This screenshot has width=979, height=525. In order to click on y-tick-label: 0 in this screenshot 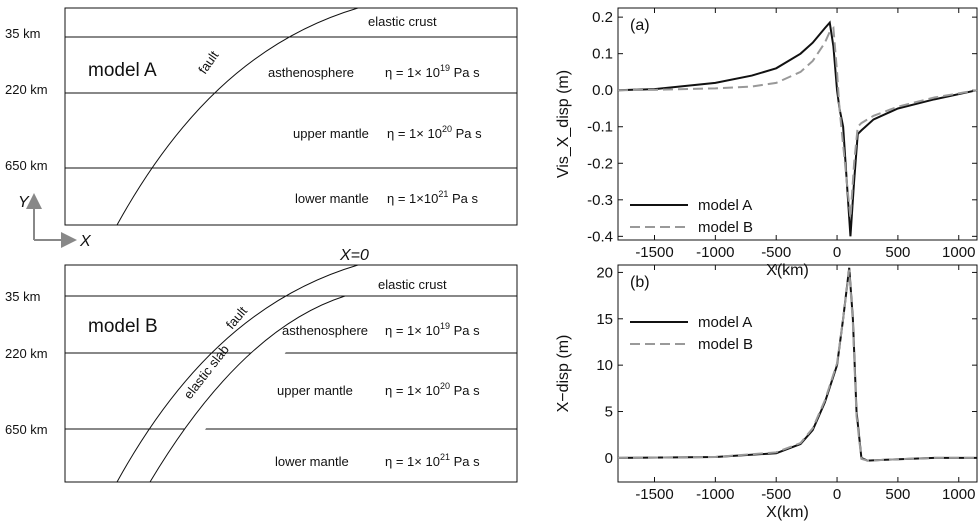, I will do `click(609, 458)`.